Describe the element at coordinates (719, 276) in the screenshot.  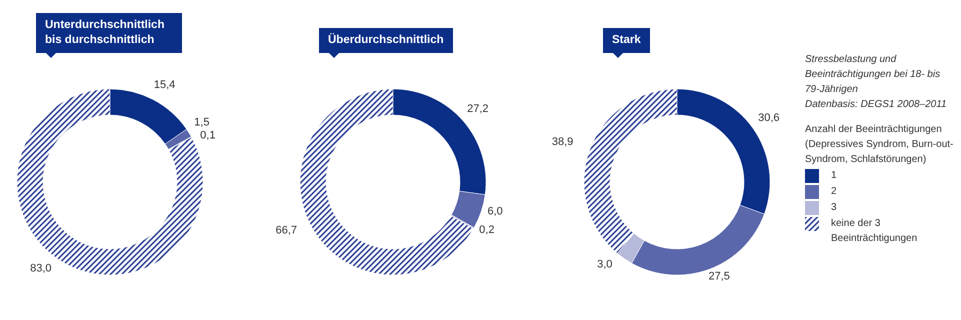
I see `data-label: 27,5` at that location.